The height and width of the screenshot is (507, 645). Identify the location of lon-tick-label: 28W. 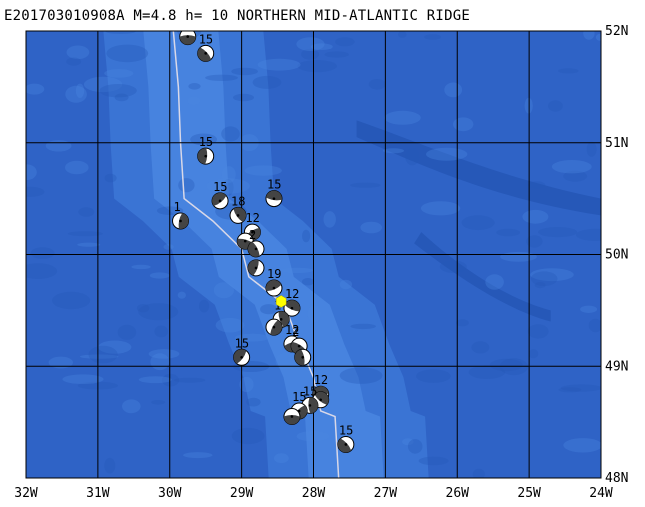
(314, 493).